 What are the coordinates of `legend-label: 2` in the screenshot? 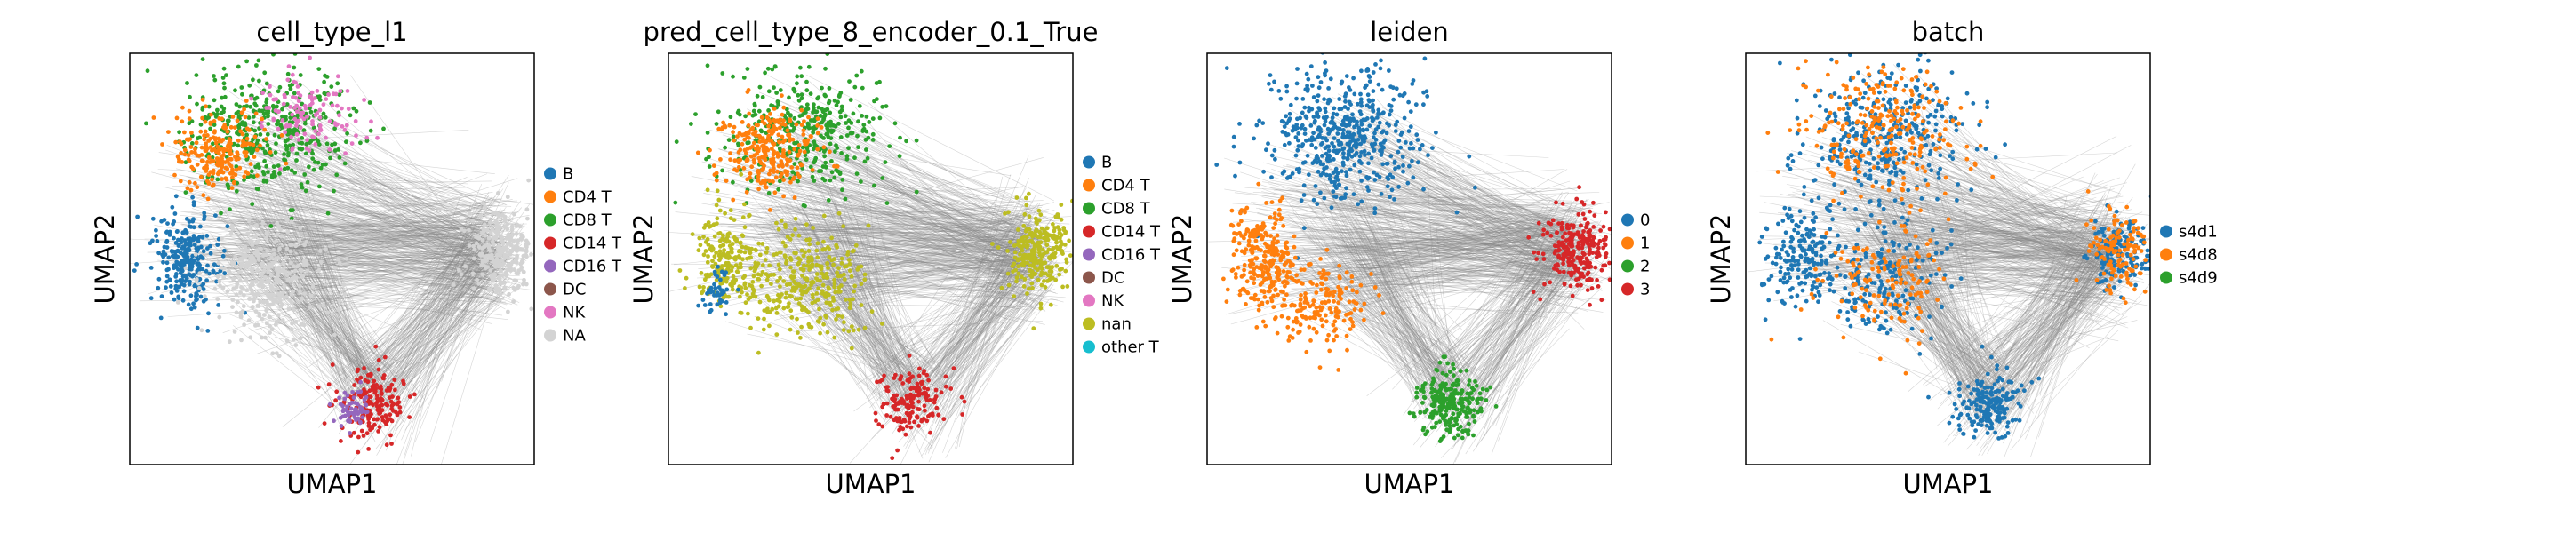 It's located at (1645, 267).